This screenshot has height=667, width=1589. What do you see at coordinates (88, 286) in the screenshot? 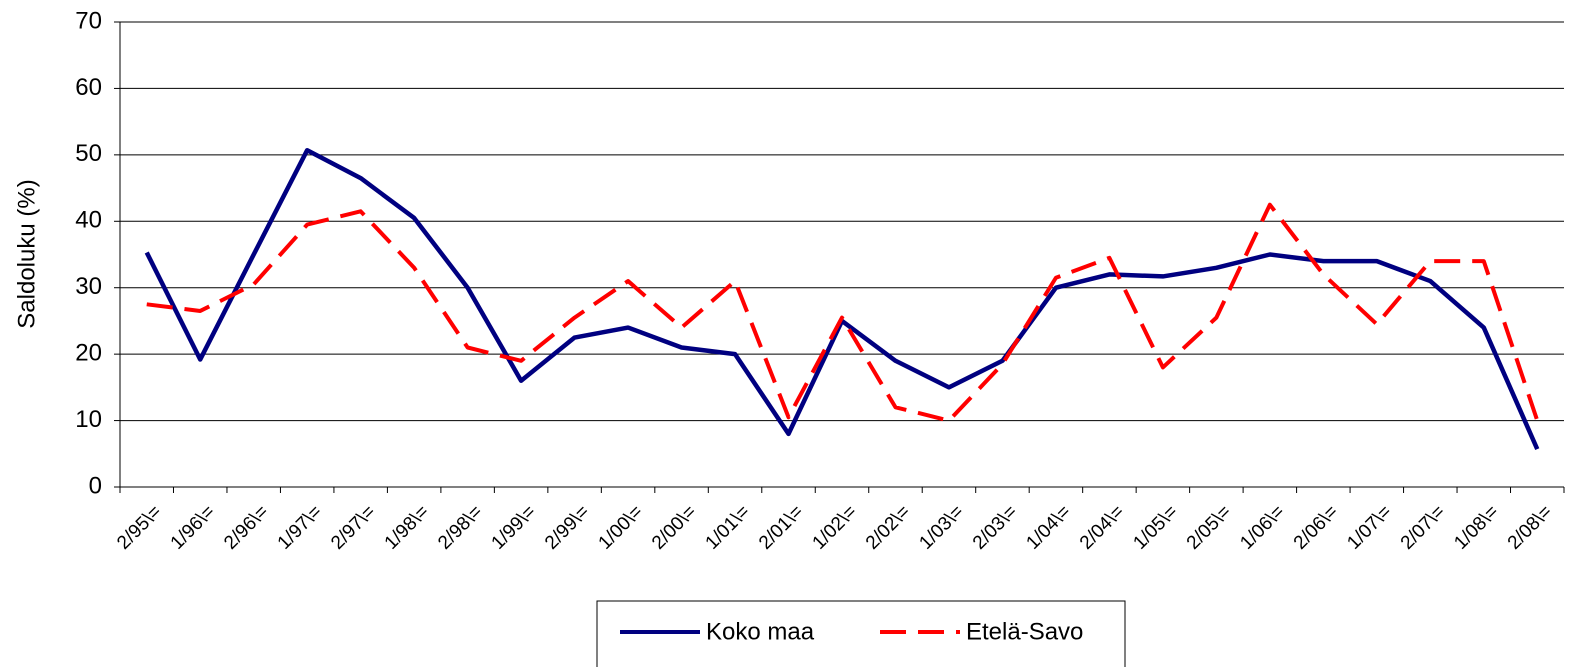
I see `y-tick-label: 30` at bounding box center [88, 286].